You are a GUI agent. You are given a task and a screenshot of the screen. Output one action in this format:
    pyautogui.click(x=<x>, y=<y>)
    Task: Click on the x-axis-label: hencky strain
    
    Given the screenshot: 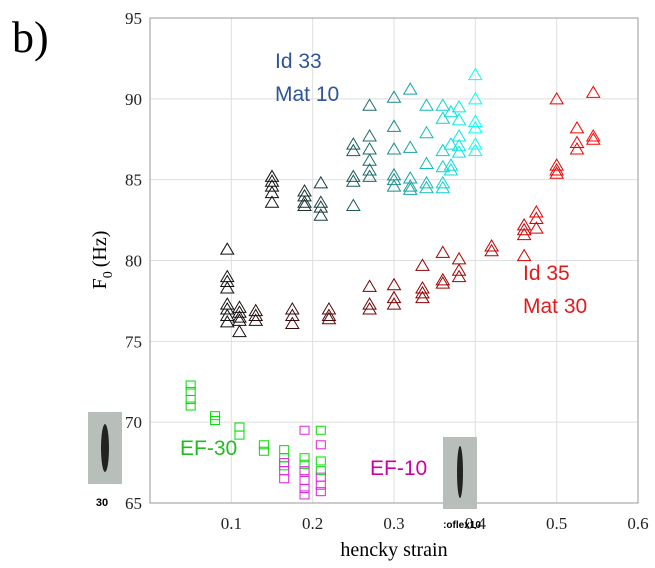 What is the action you would take?
    pyautogui.click(x=393, y=550)
    